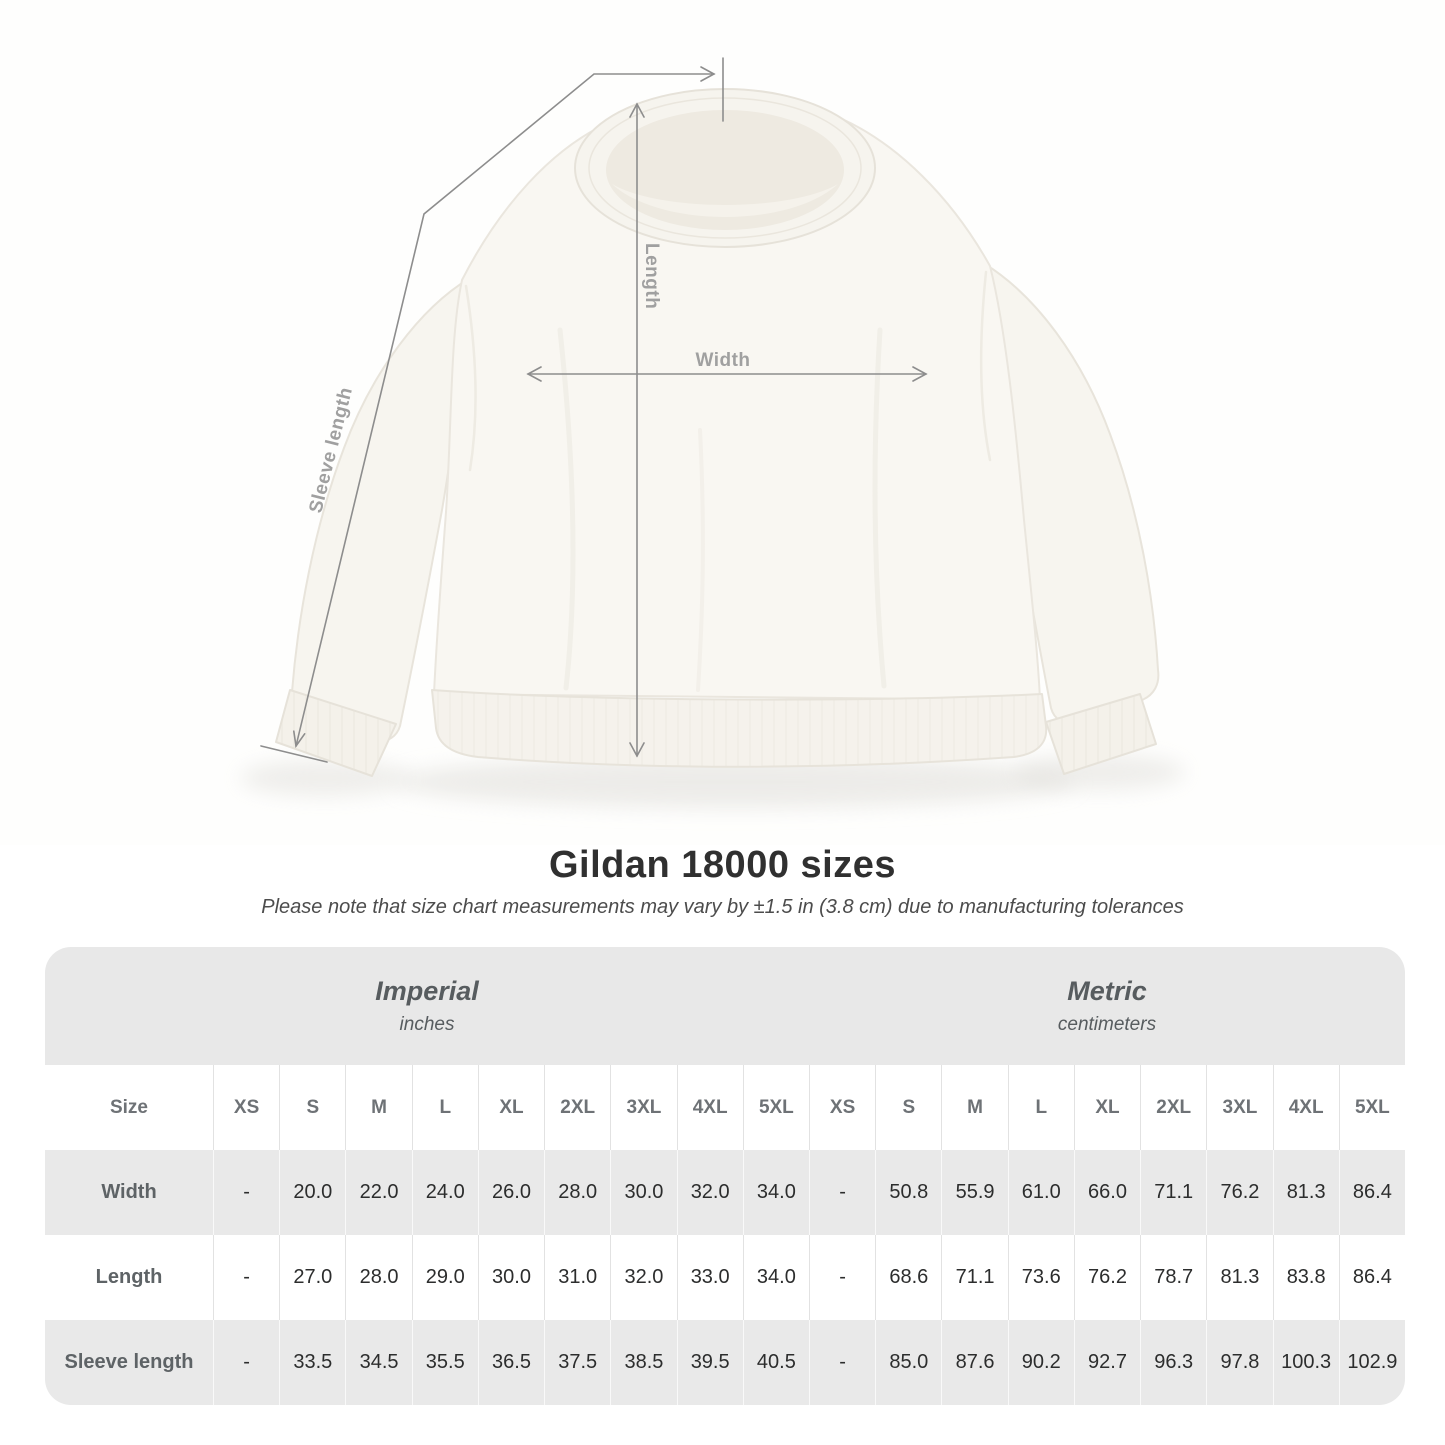 The image size is (1445, 1445). I want to click on metric-band: Metric centimeters, so click(1106, 1006).